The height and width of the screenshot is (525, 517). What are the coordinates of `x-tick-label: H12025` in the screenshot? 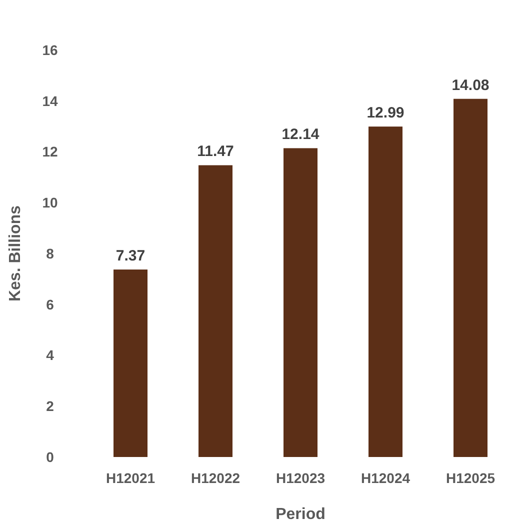 It's located at (471, 478).